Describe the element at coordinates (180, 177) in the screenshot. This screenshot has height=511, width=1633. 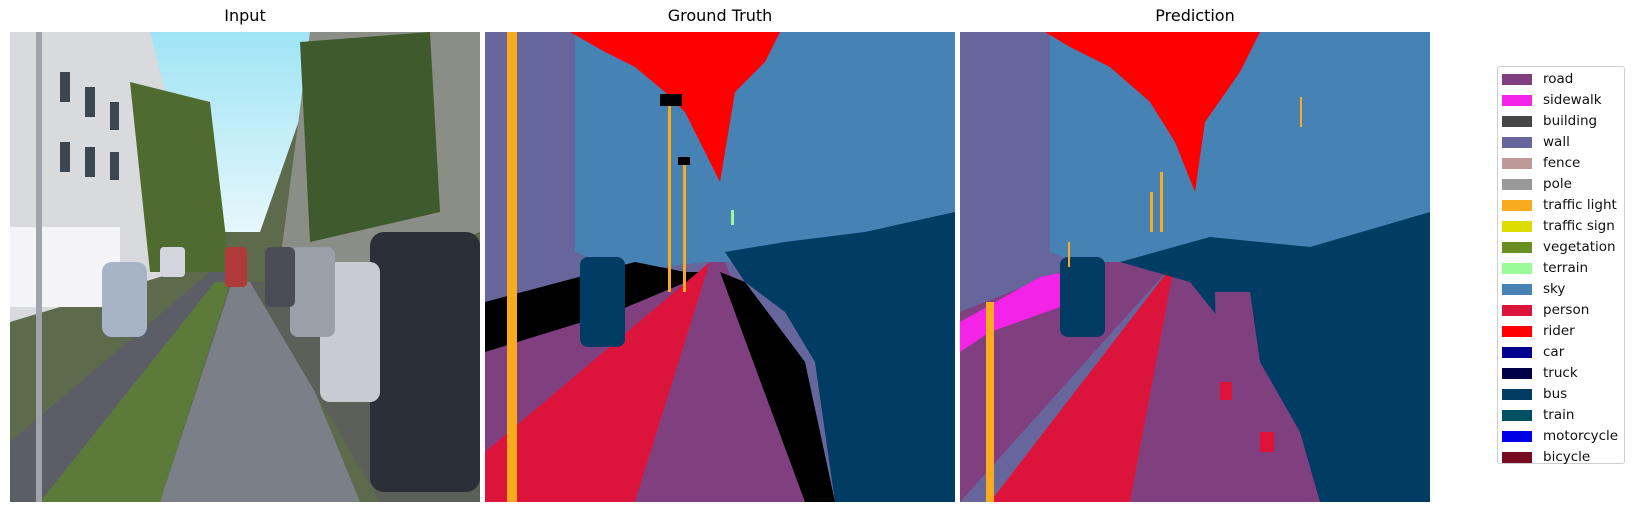
I see `left-trees` at that location.